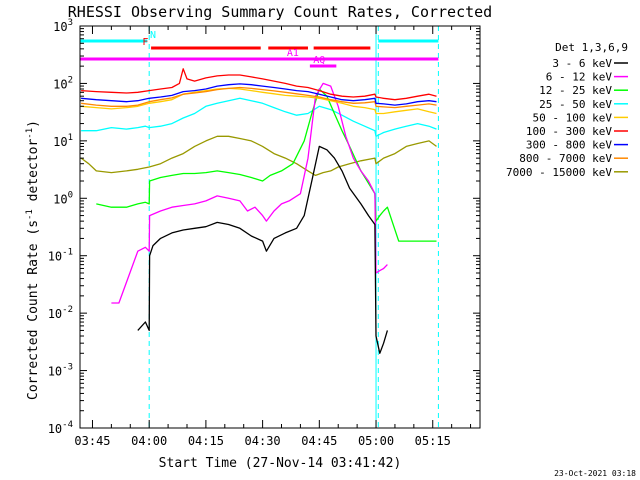 The width and height of the screenshot is (640, 480). What do you see at coordinates (149, 441) in the screenshot?
I see `x-tick-label: 04:00` at bounding box center [149, 441].